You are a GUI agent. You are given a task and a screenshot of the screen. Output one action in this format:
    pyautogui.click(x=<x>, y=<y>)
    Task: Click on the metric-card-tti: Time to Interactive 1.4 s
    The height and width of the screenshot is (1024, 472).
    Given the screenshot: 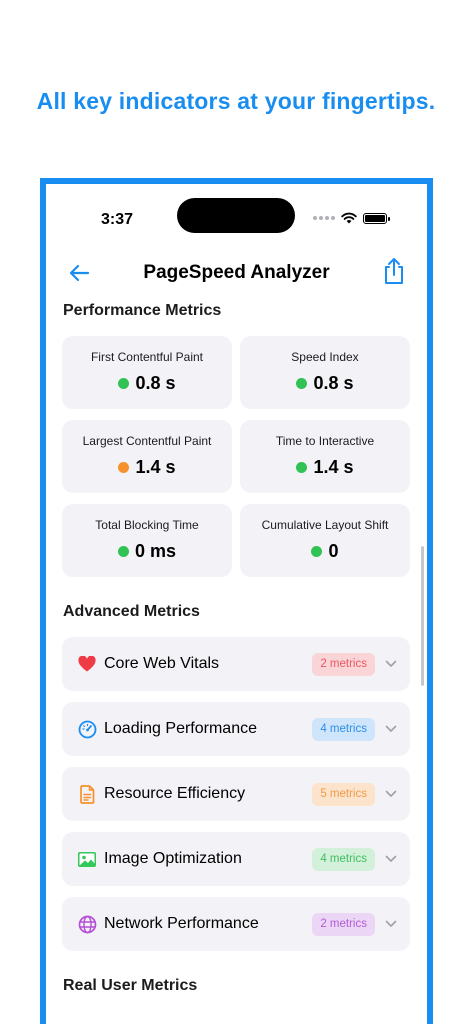 What is the action you would take?
    pyautogui.click(x=325, y=456)
    